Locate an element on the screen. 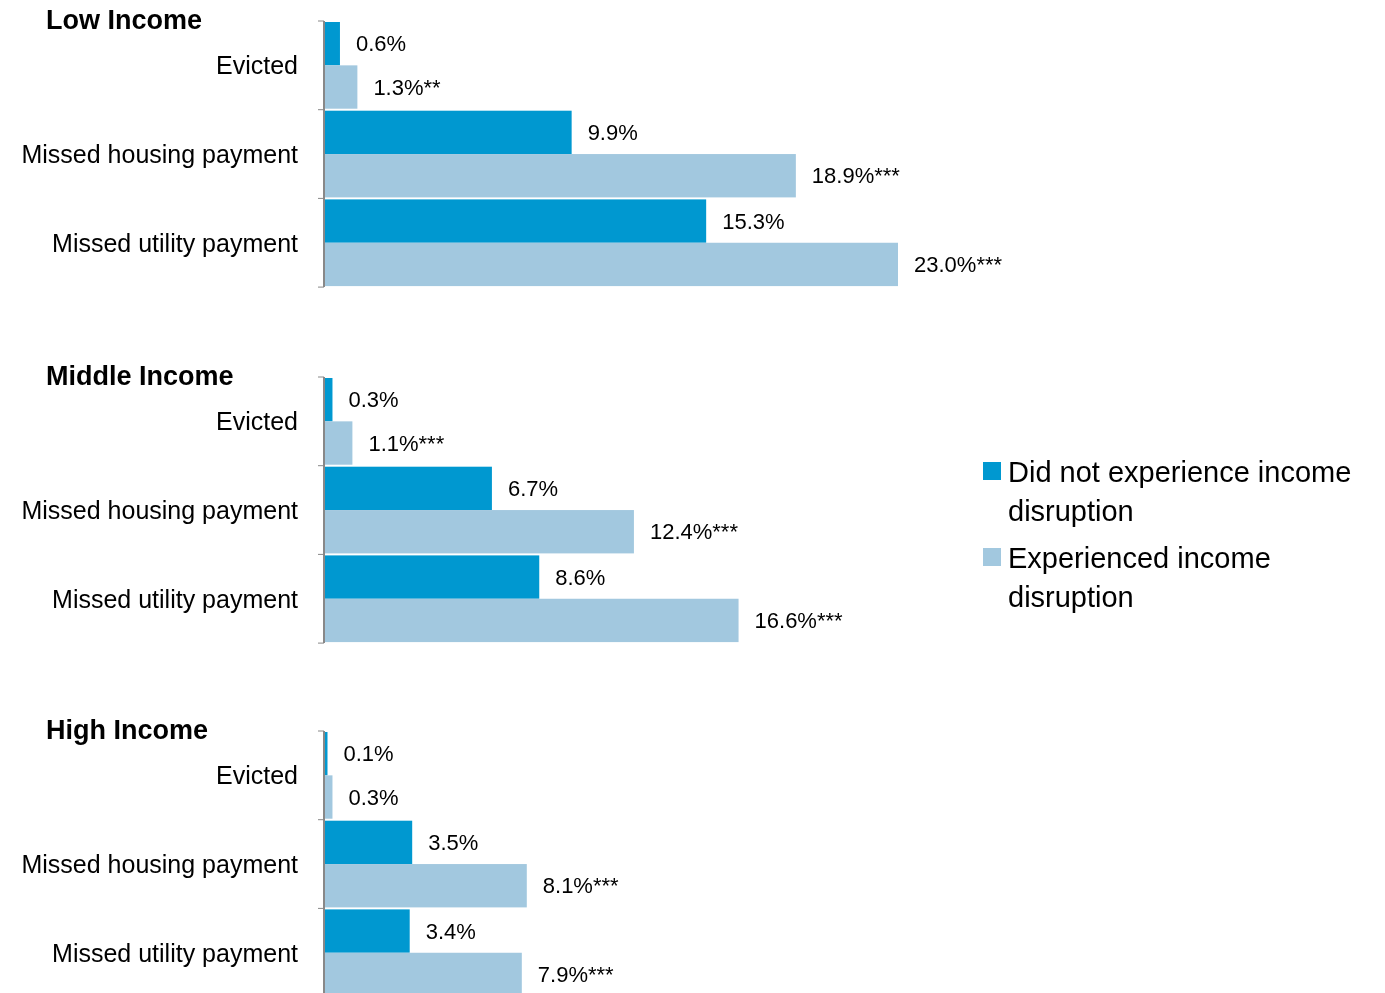  chart-title: High Income is located at coordinates (127, 730).